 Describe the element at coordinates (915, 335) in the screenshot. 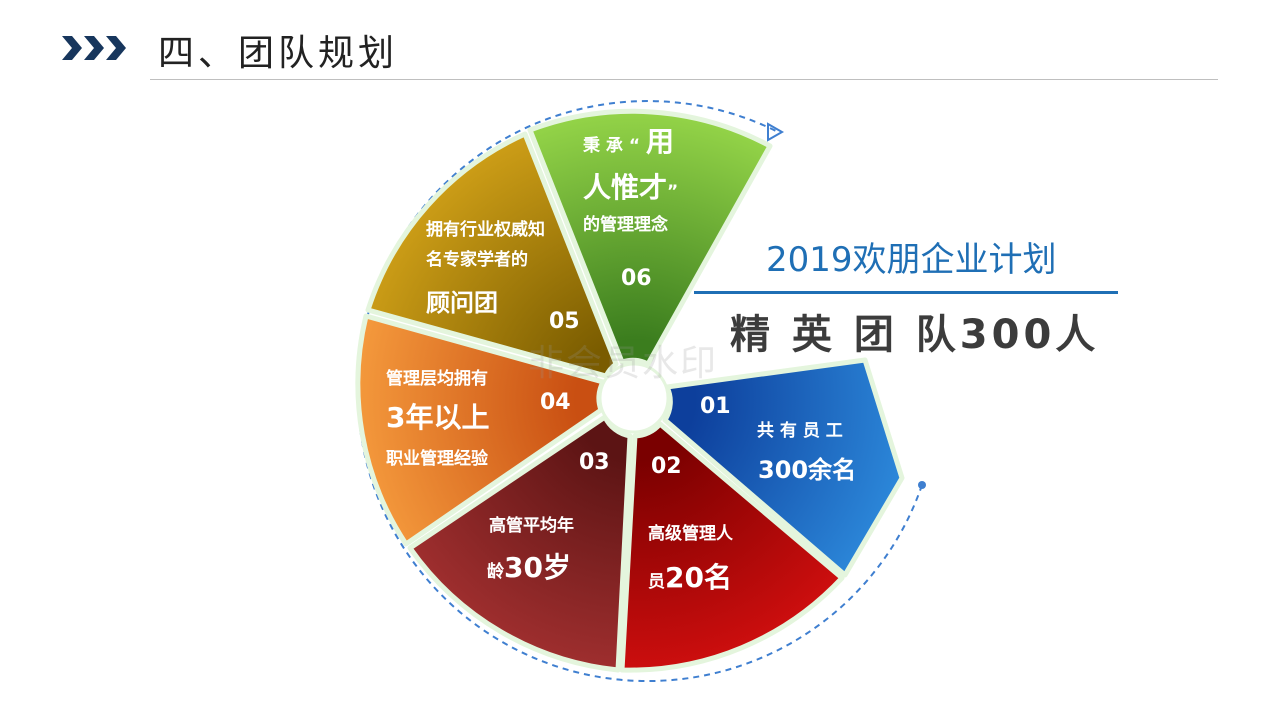

I see `plan-headline: 精 英 团 队300人` at that location.